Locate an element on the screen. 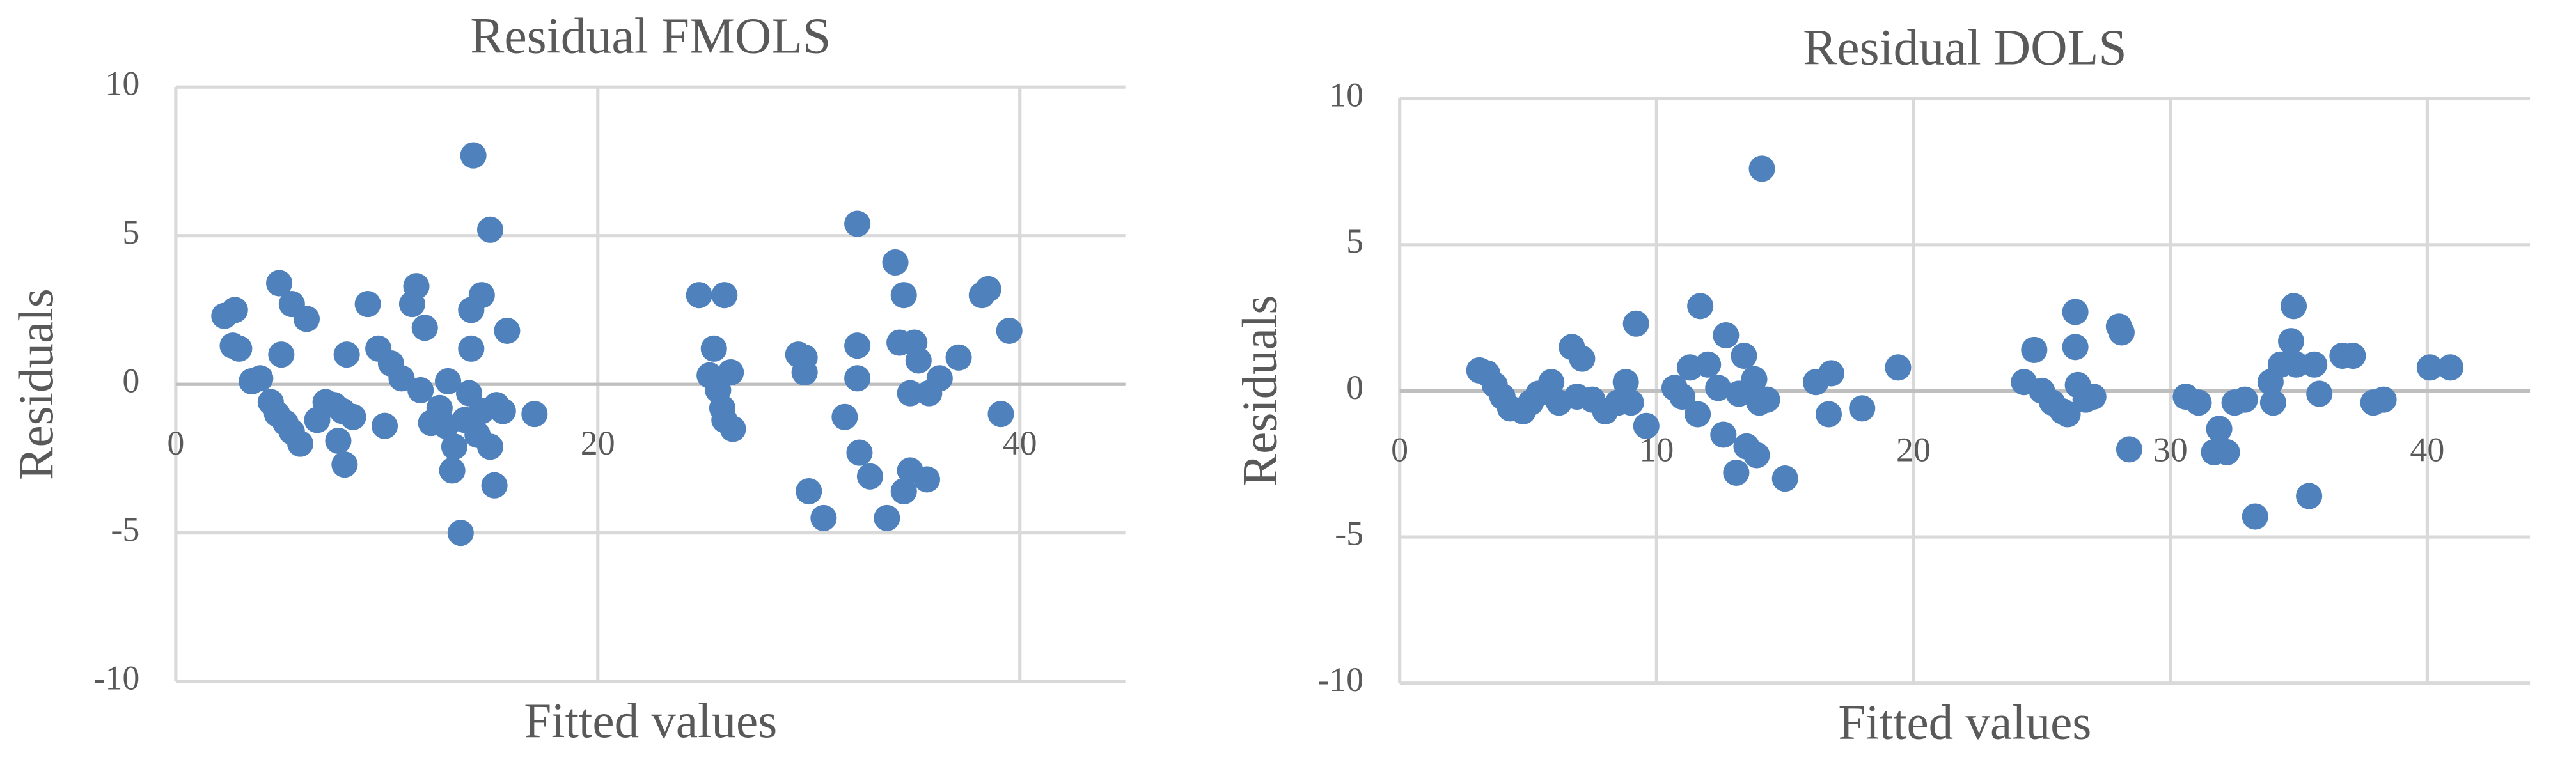  chart-title: Residual FMOLS is located at coordinates (650, 36).